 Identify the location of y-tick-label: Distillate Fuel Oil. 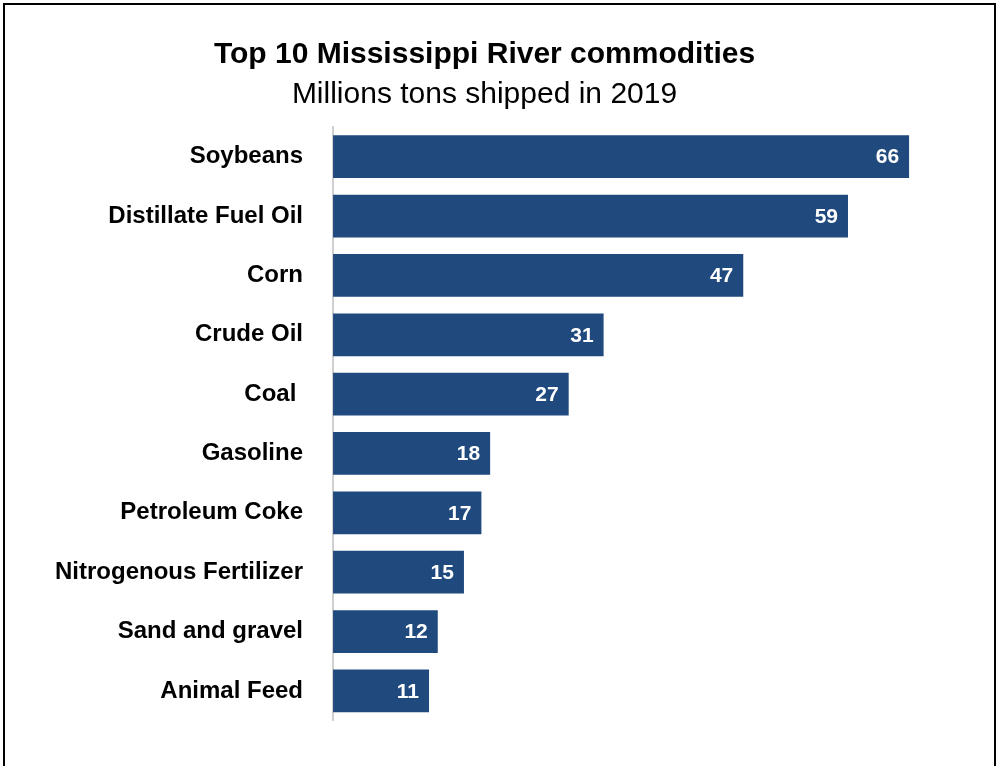
(206, 214).